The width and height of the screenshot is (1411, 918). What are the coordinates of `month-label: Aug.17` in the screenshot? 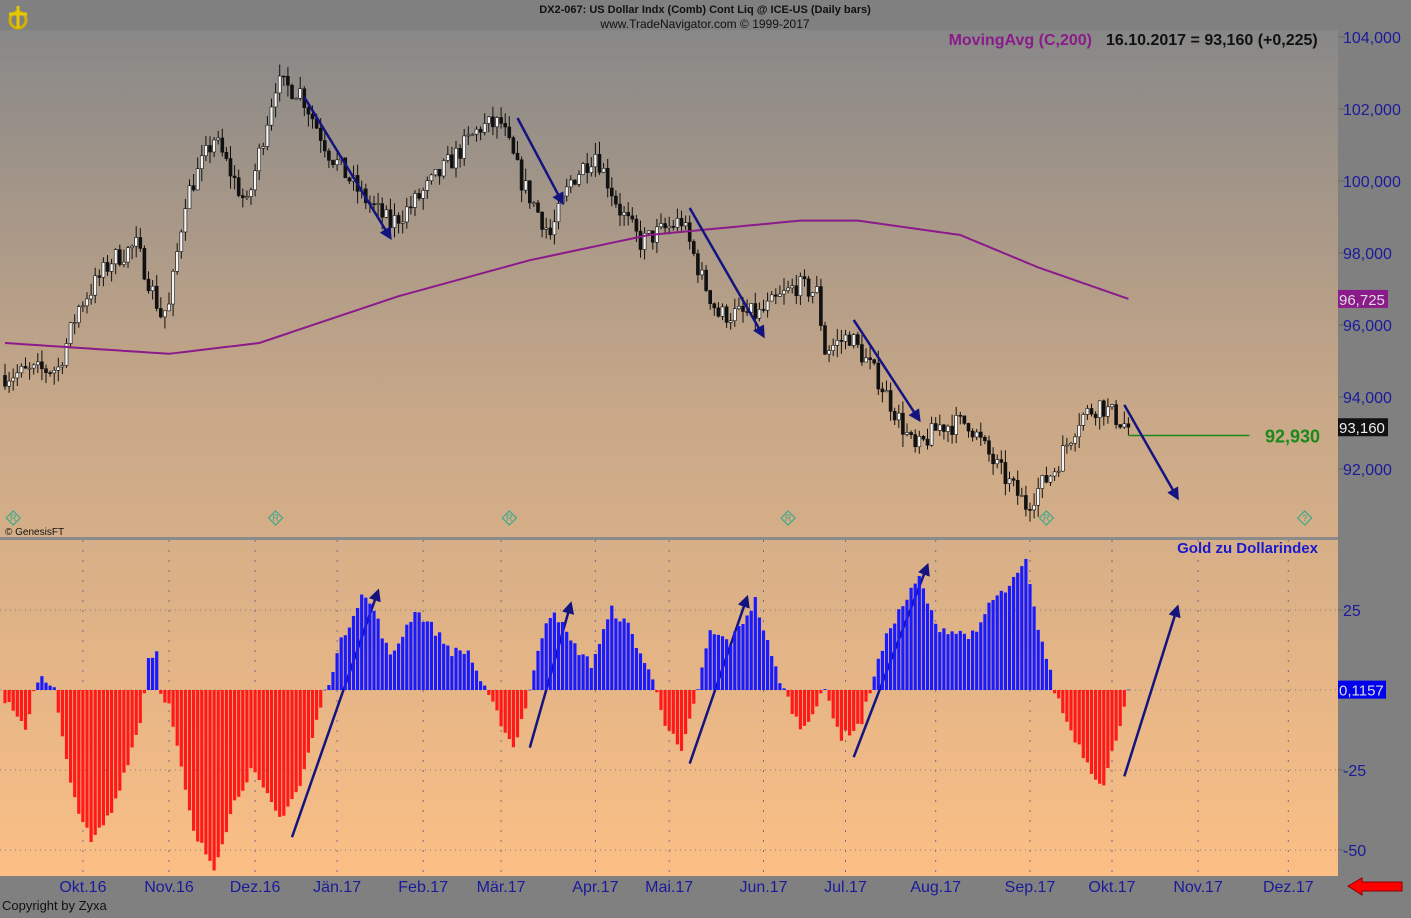 It's located at (935, 887).